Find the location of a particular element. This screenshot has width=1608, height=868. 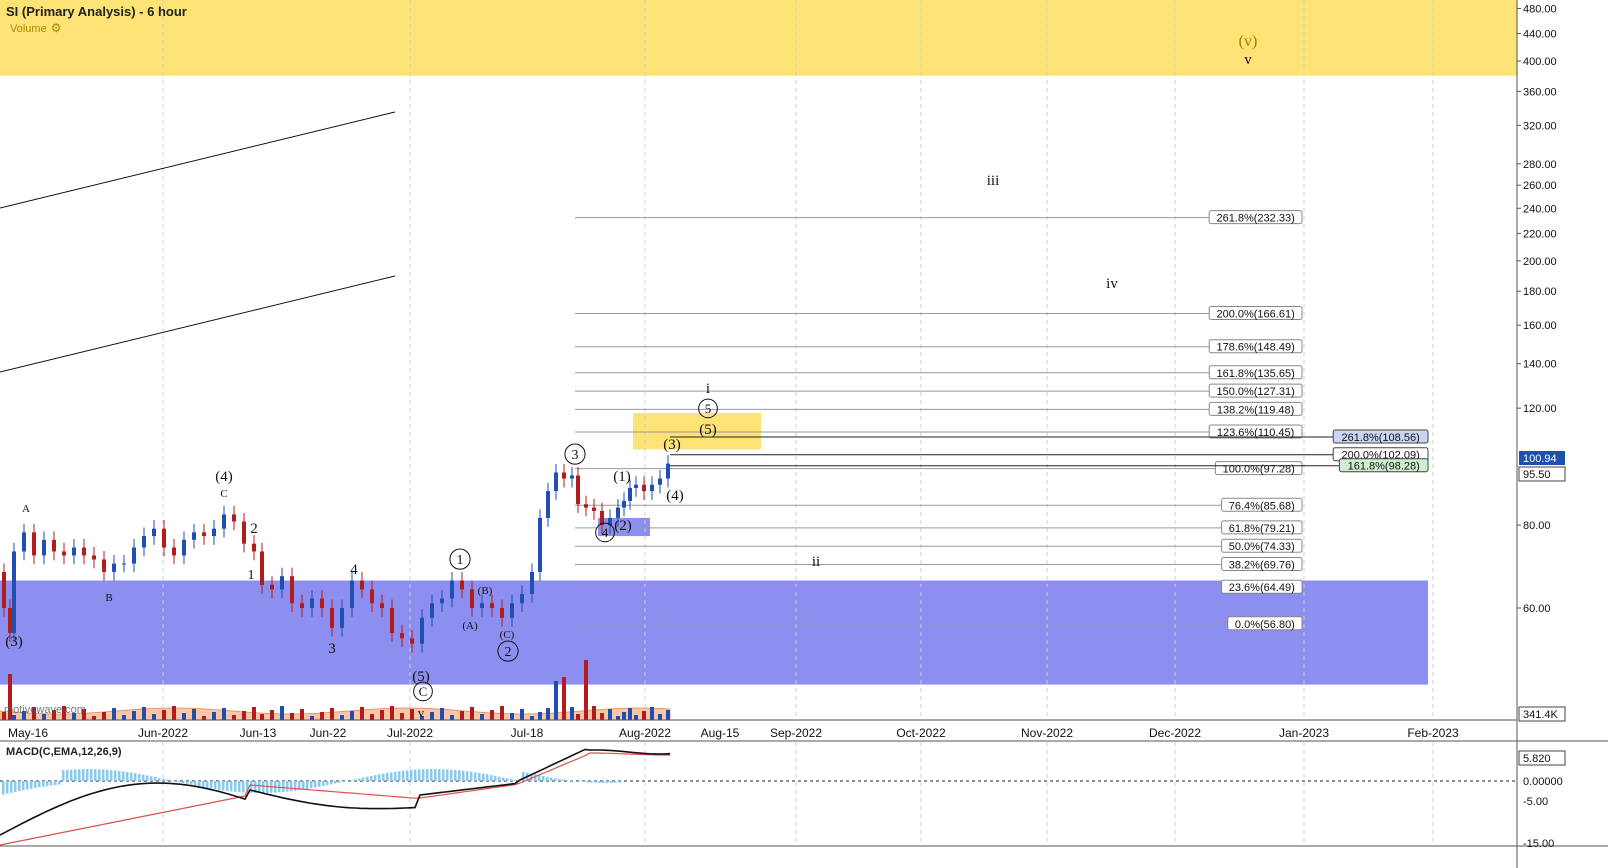

wave-label-p5: (5) is located at coordinates (708, 430).